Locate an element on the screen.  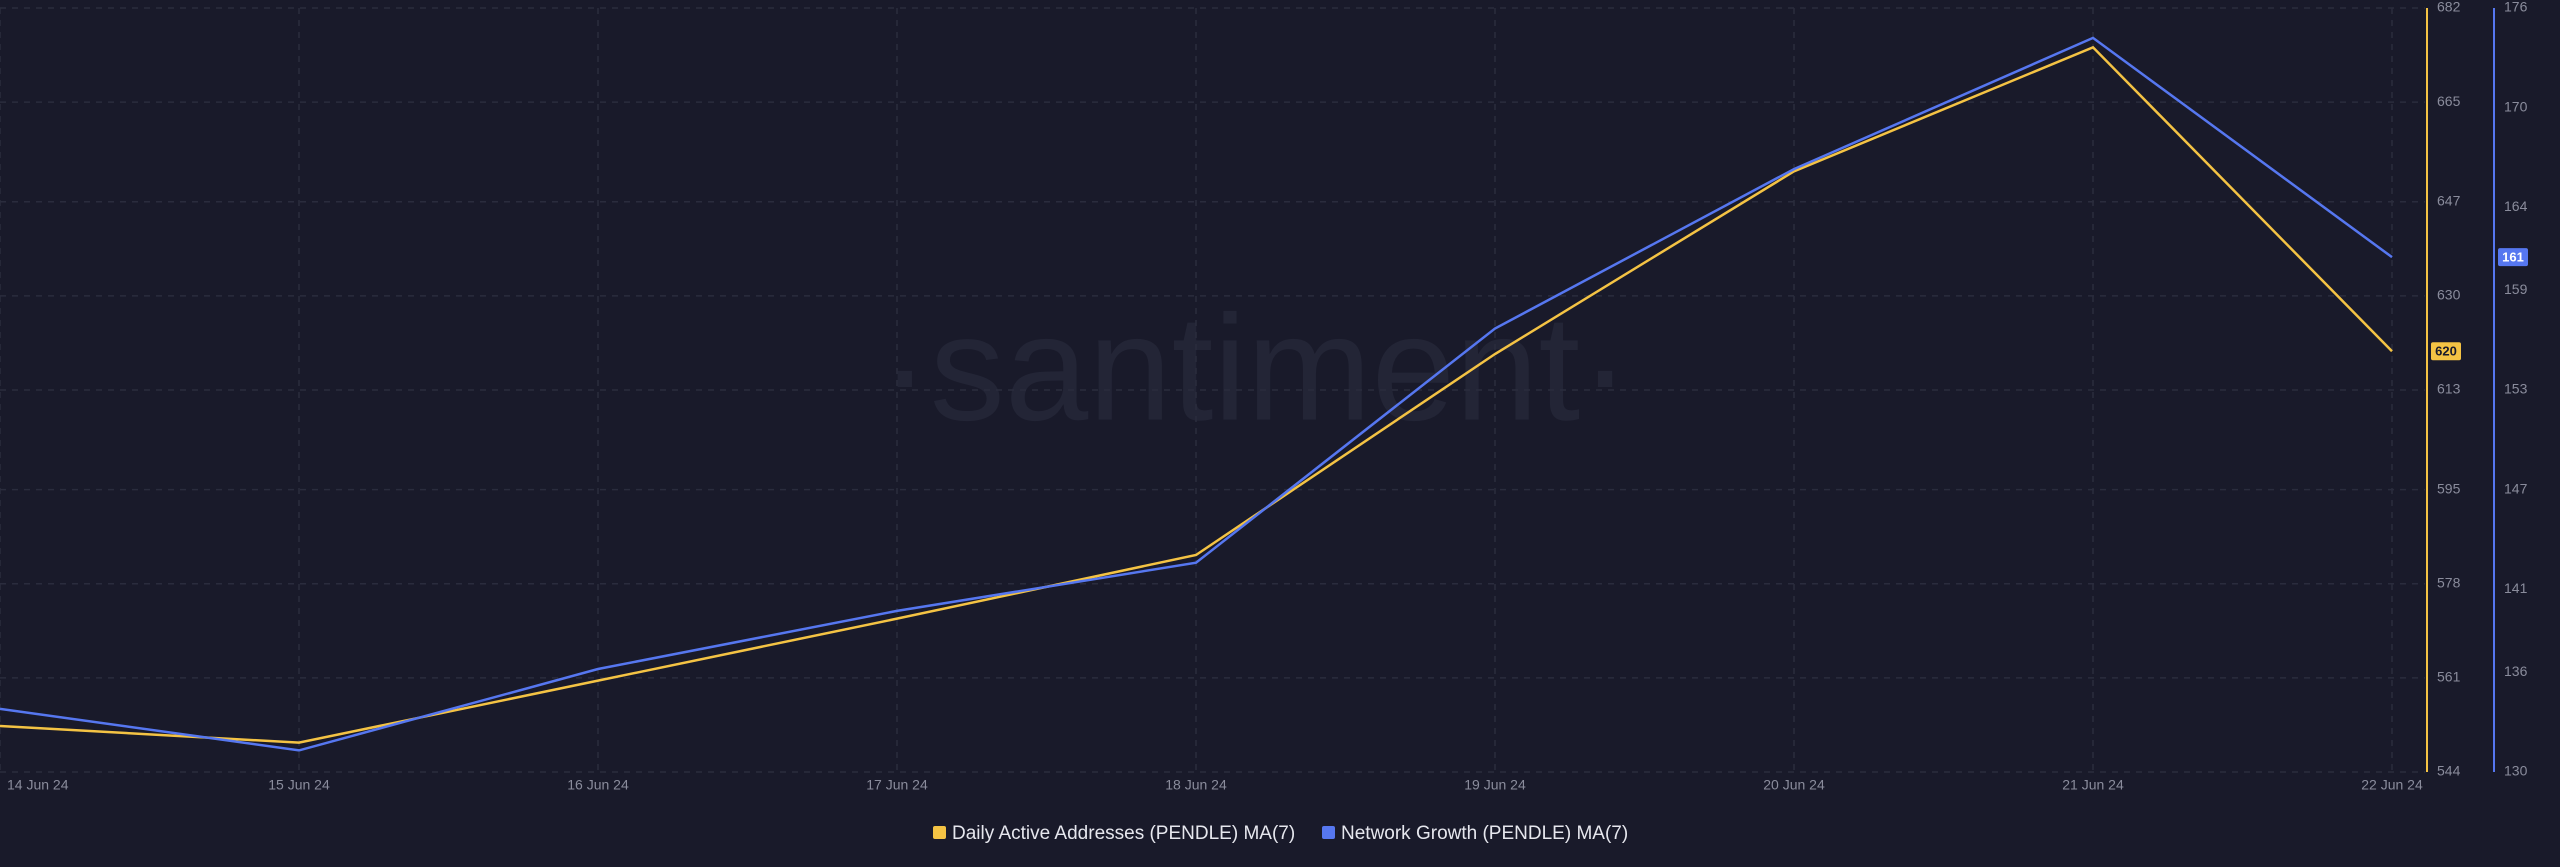
y2-tick-label: 153 is located at coordinates (2516, 389).